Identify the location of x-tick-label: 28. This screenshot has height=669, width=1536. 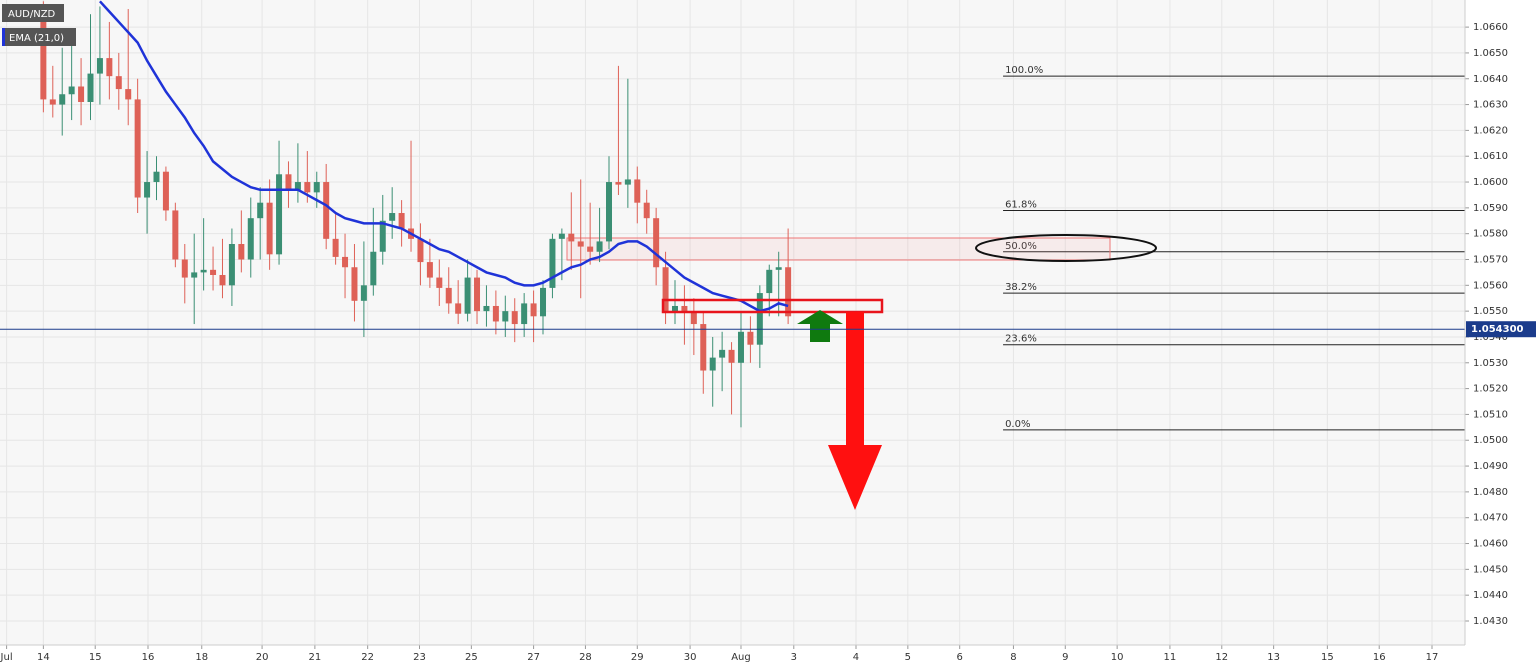
(585, 657).